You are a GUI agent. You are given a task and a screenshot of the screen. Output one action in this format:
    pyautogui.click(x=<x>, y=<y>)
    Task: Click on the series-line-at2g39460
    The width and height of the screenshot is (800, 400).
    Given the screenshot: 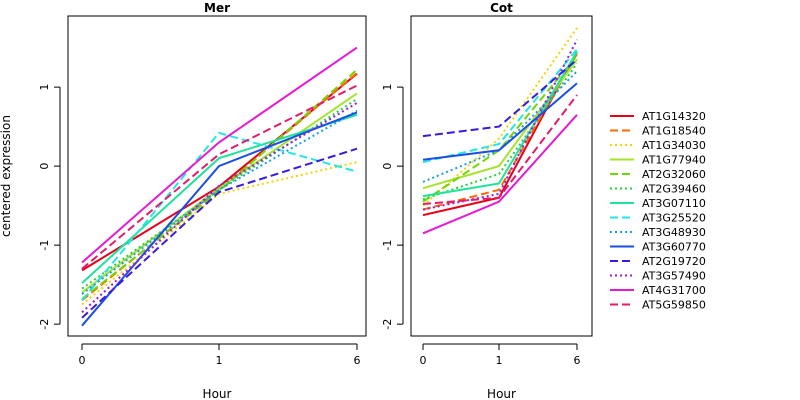 What is the action you would take?
    pyautogui.click(x=500, y=131)
    